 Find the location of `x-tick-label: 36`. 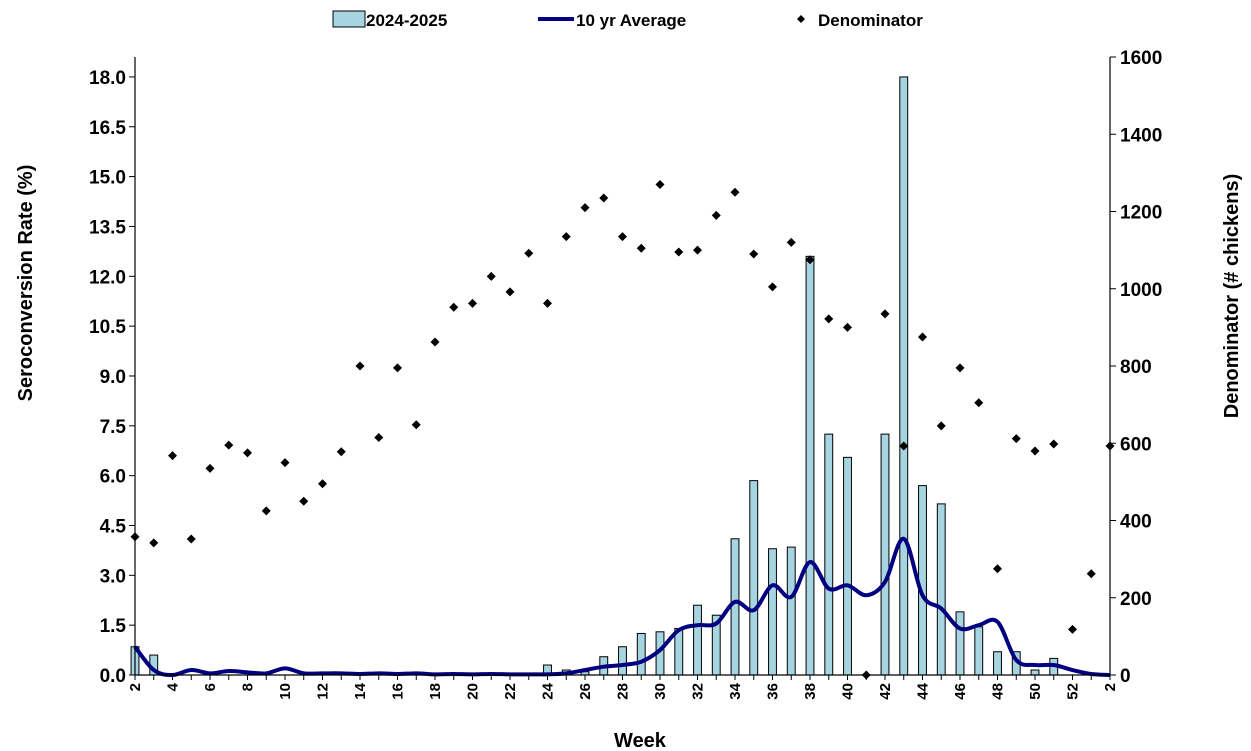

x-tick-label: 36 is located at coordinates (773, 691).